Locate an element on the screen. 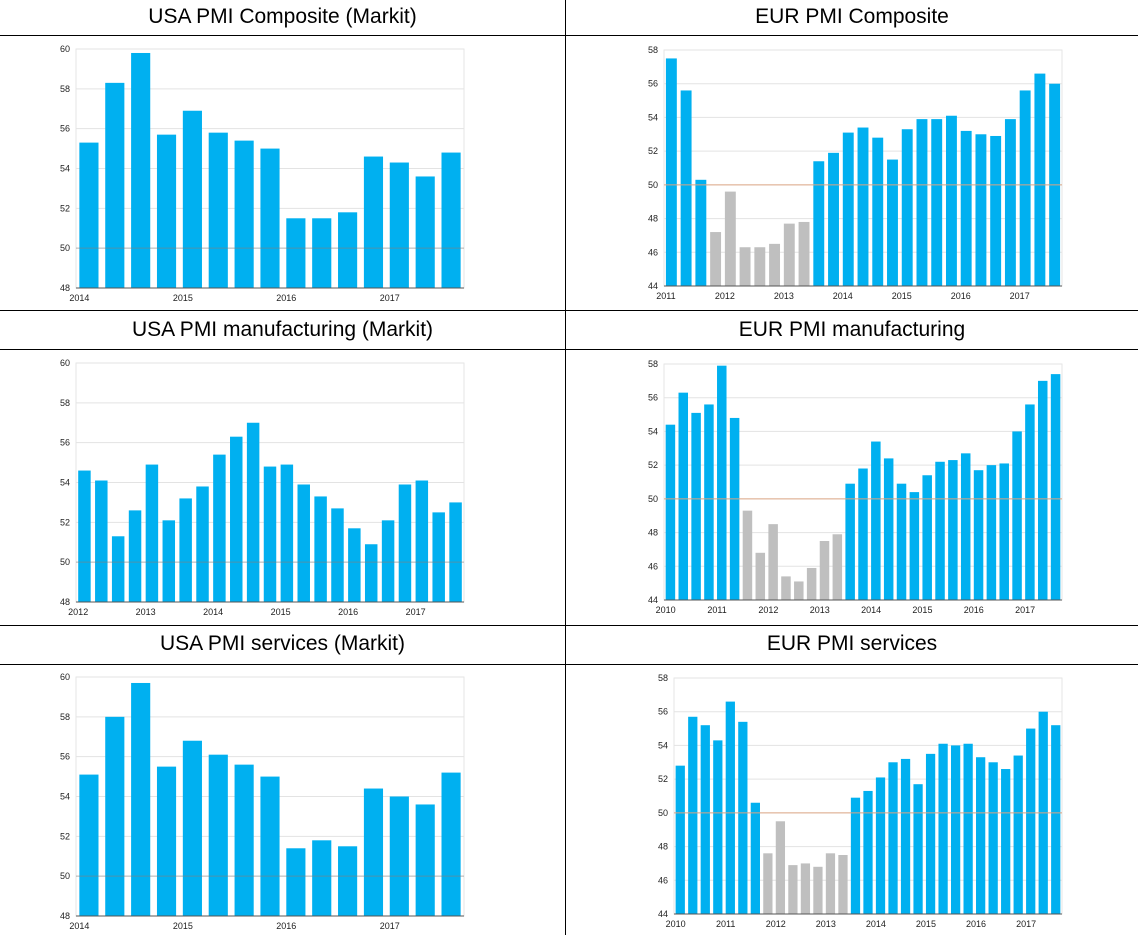  usa-services-title: USA PMI services (Markit) is located at coordinates (282, 643).